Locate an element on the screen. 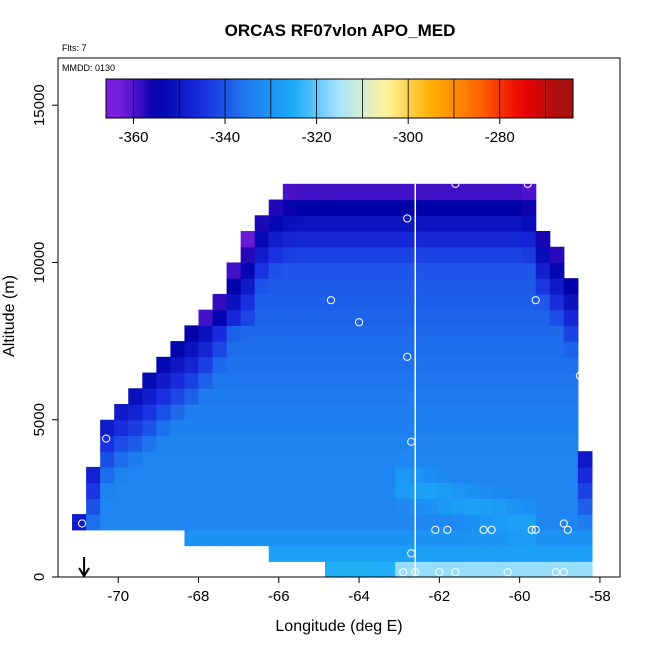 Image resolution: width=650 pixels, height=650 pixels. y-tick-label: 5000 is located at coordinates (39, 419).